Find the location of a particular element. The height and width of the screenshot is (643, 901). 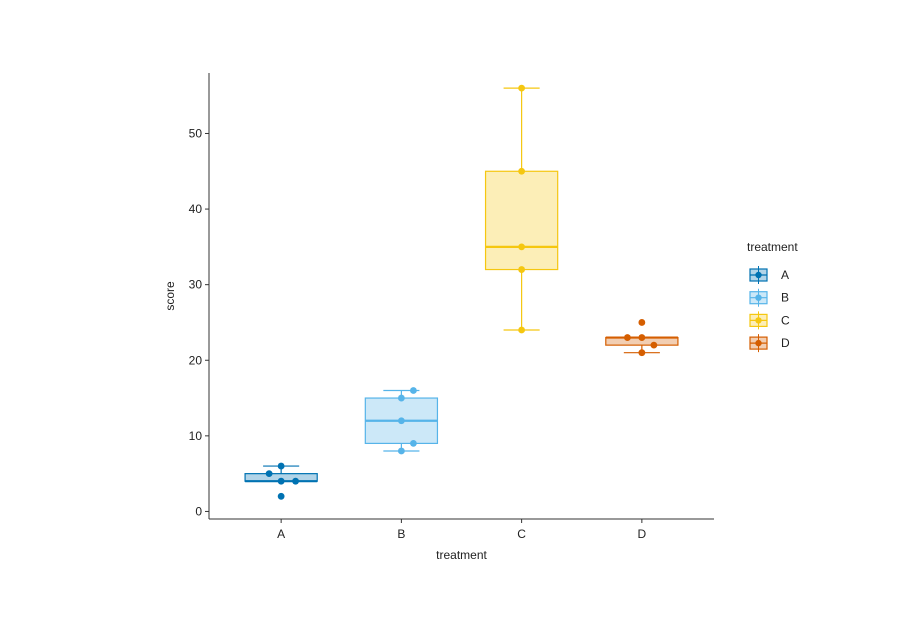

legend-item-A: A is located at coordinates (769, 275).